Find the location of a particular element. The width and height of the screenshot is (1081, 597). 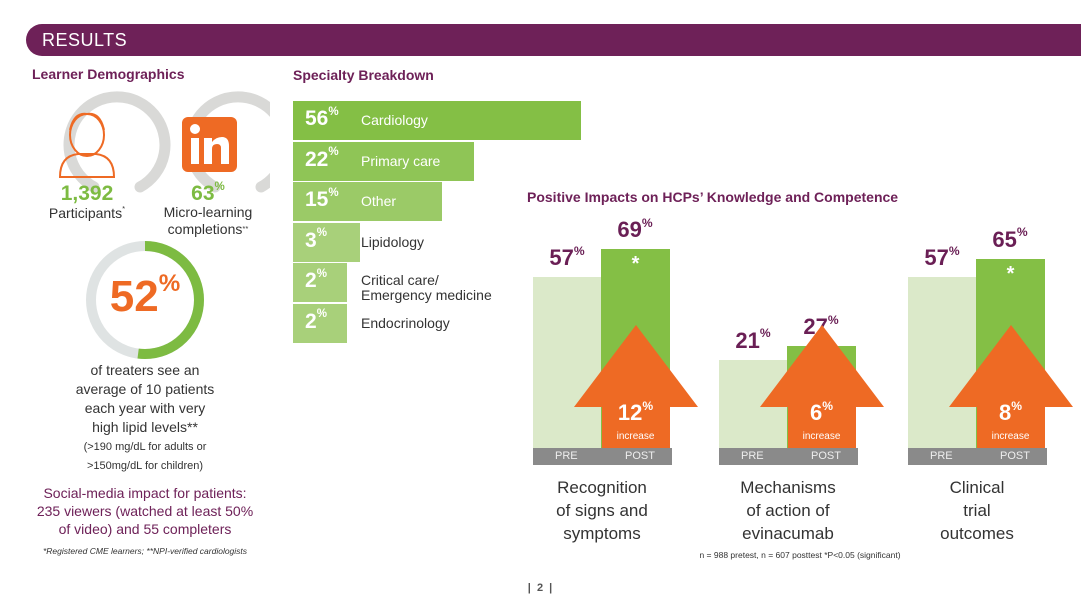

category-label: Recognition of signs and symptoms is located at coordinates (602, 510).